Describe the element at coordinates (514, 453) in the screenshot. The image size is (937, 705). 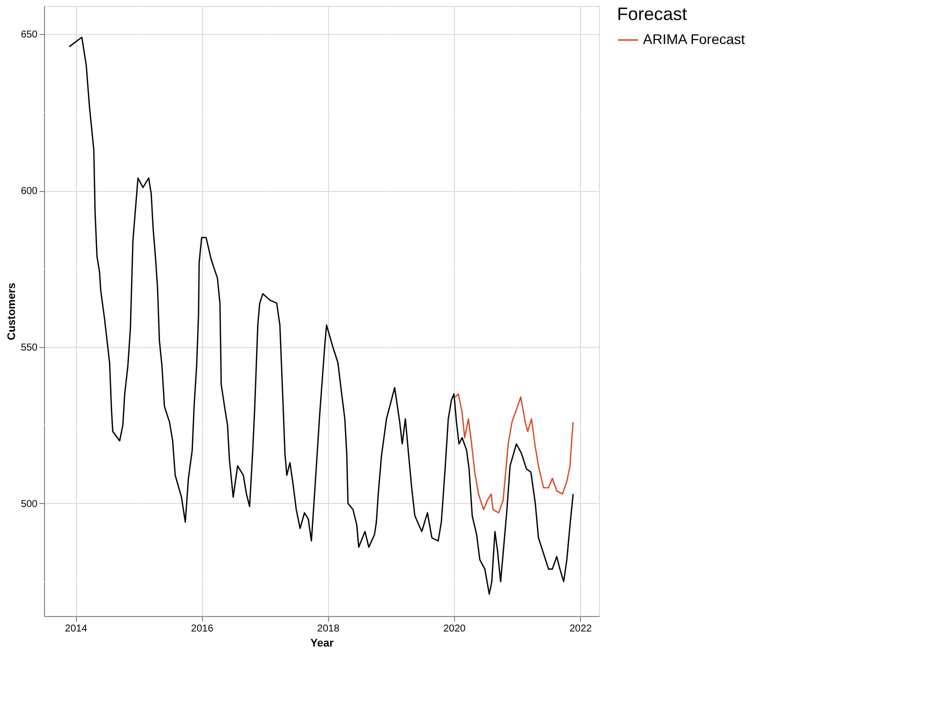
I see `line-series` at that location.